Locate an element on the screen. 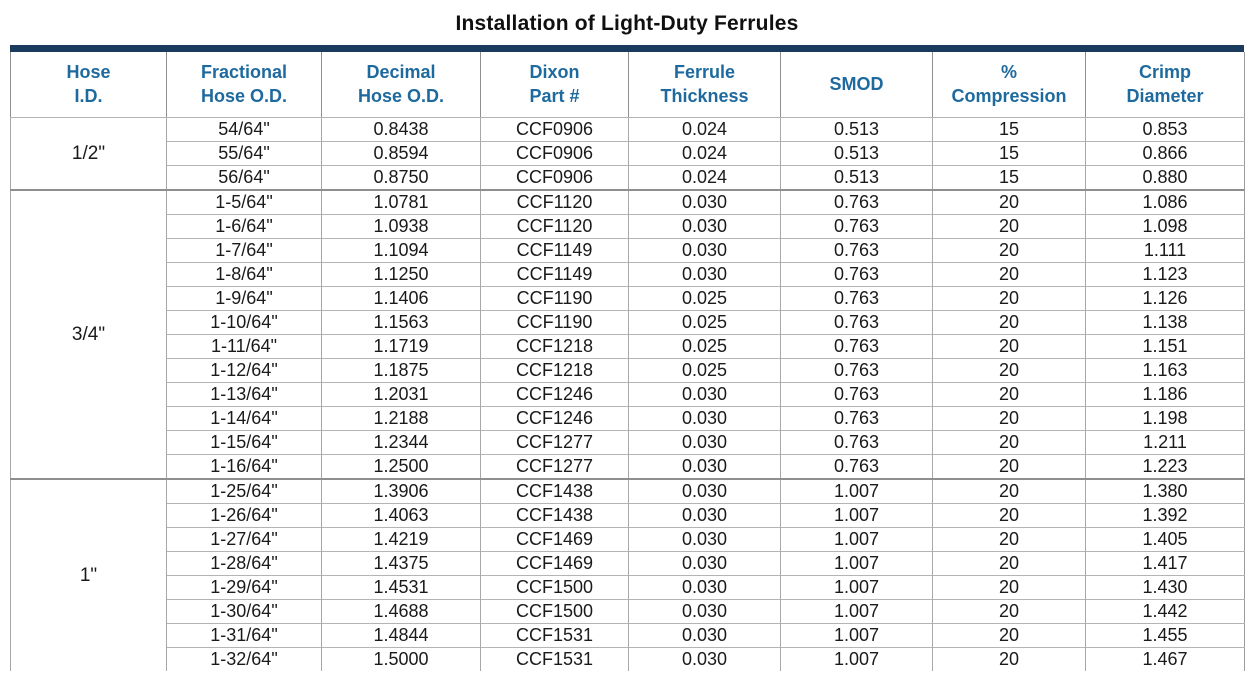  cell-decimal_od: 1.2344 is located at coordinates (401, 442).